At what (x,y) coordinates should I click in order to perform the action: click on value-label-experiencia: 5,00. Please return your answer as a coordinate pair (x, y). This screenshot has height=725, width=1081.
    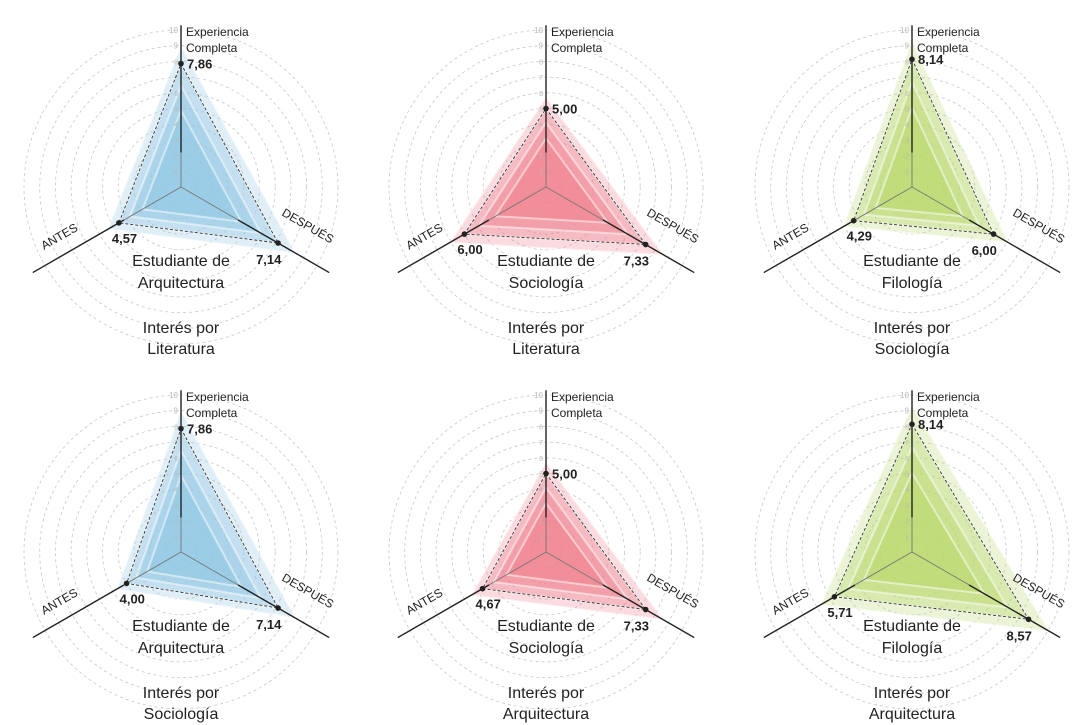
    Looking at the image, I should click on (564, 109).